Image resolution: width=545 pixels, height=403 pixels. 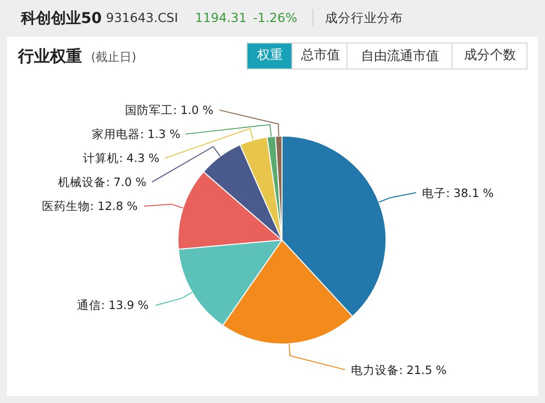 I want to click on text: 科创创业50, so click(x=61, y=18).